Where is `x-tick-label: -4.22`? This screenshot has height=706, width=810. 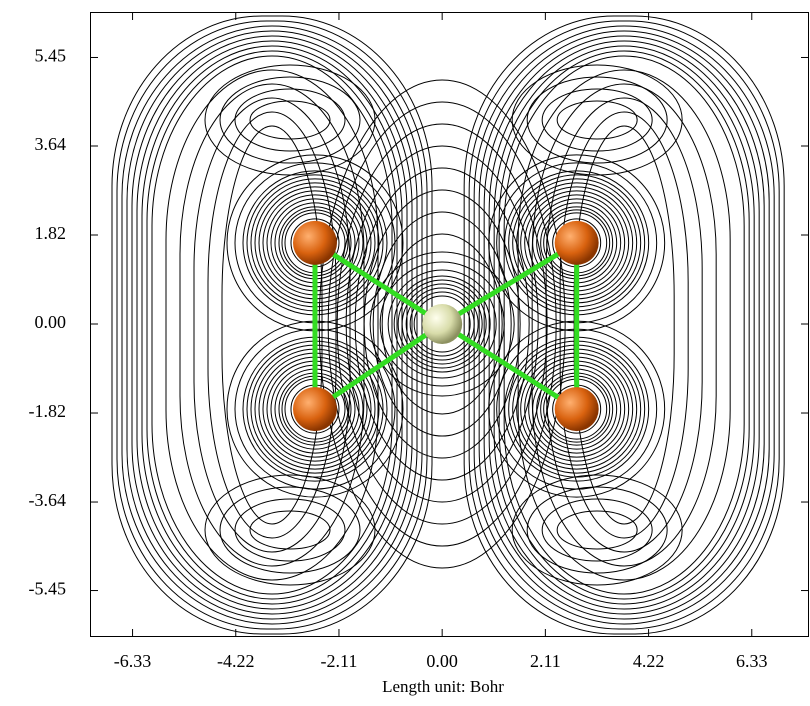
x-tick-label: -4.22 is located at coordinates (236, 661).